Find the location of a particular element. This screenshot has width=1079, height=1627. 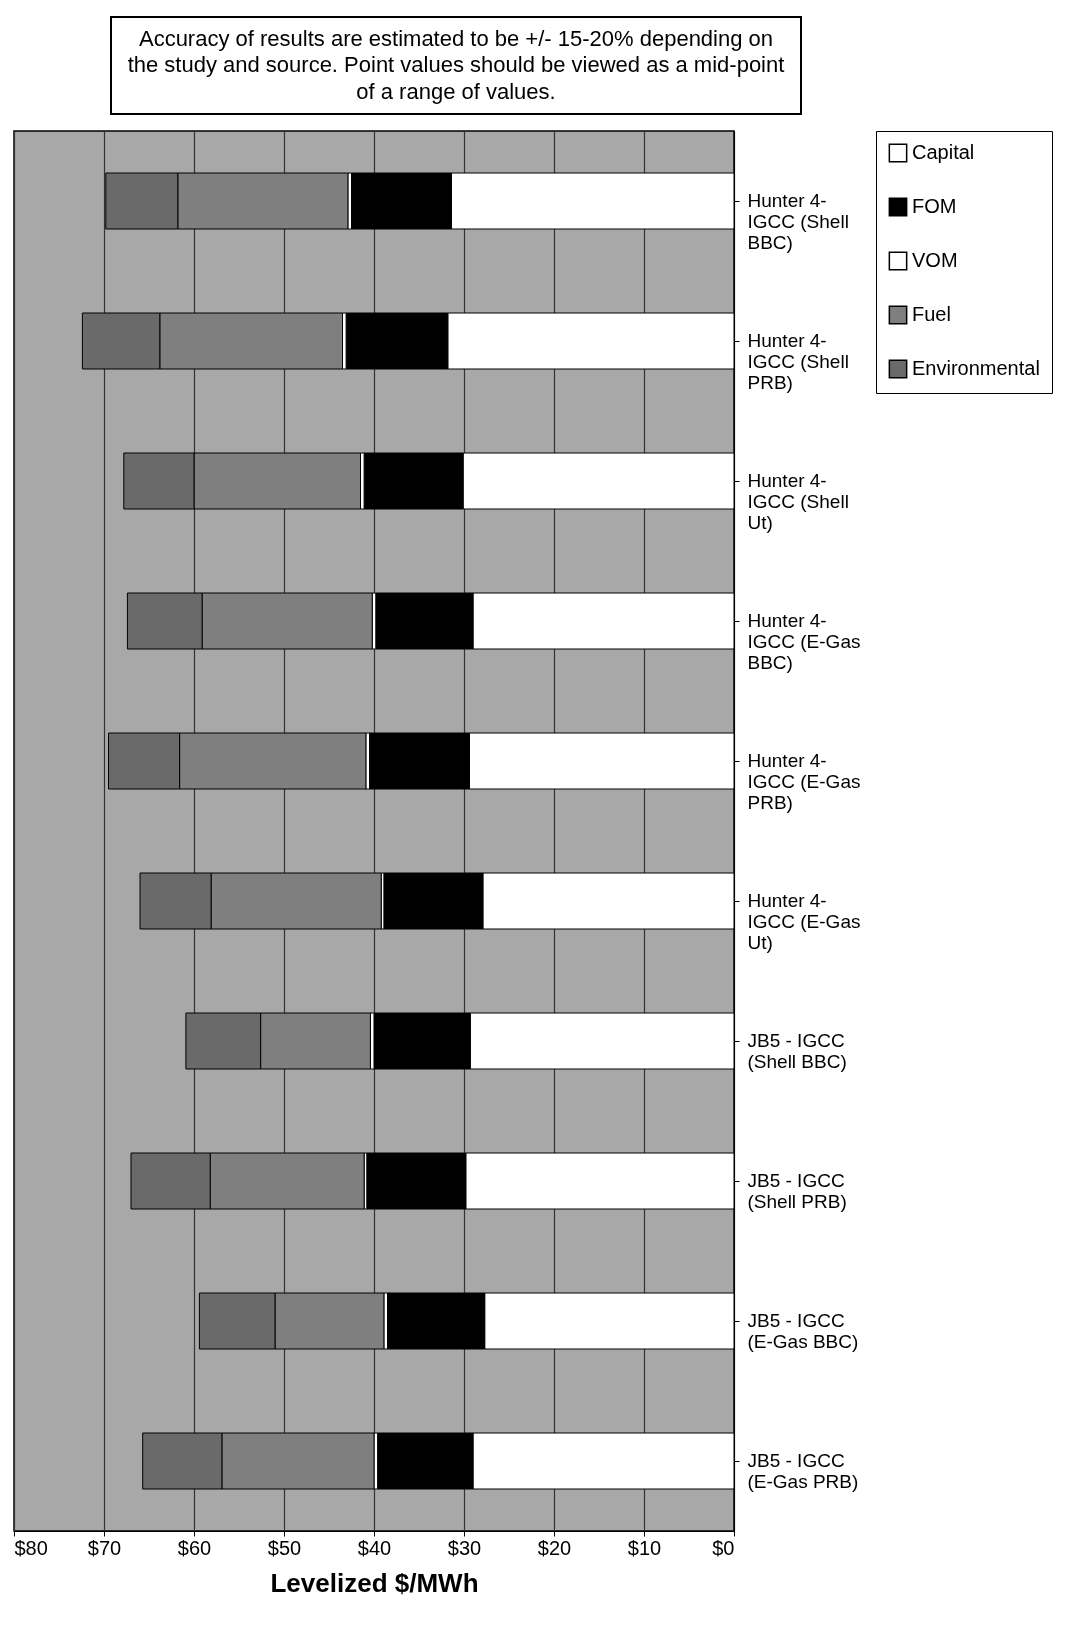

y-tick-label: Hunter 4-IGCC (Shell BBC) is located at coordinates (798, 222).